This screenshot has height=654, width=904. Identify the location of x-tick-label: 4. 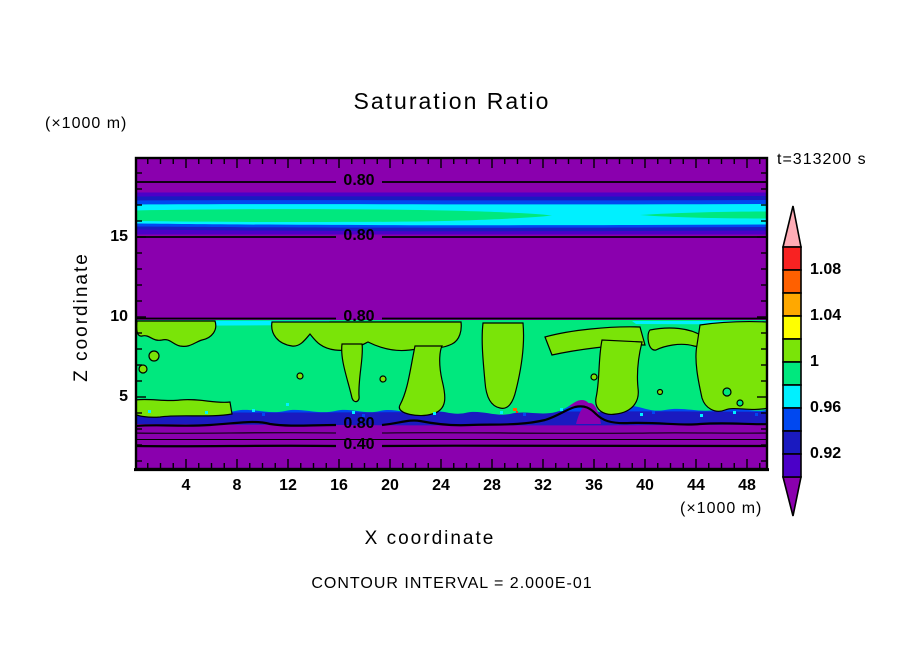
(186, 485).